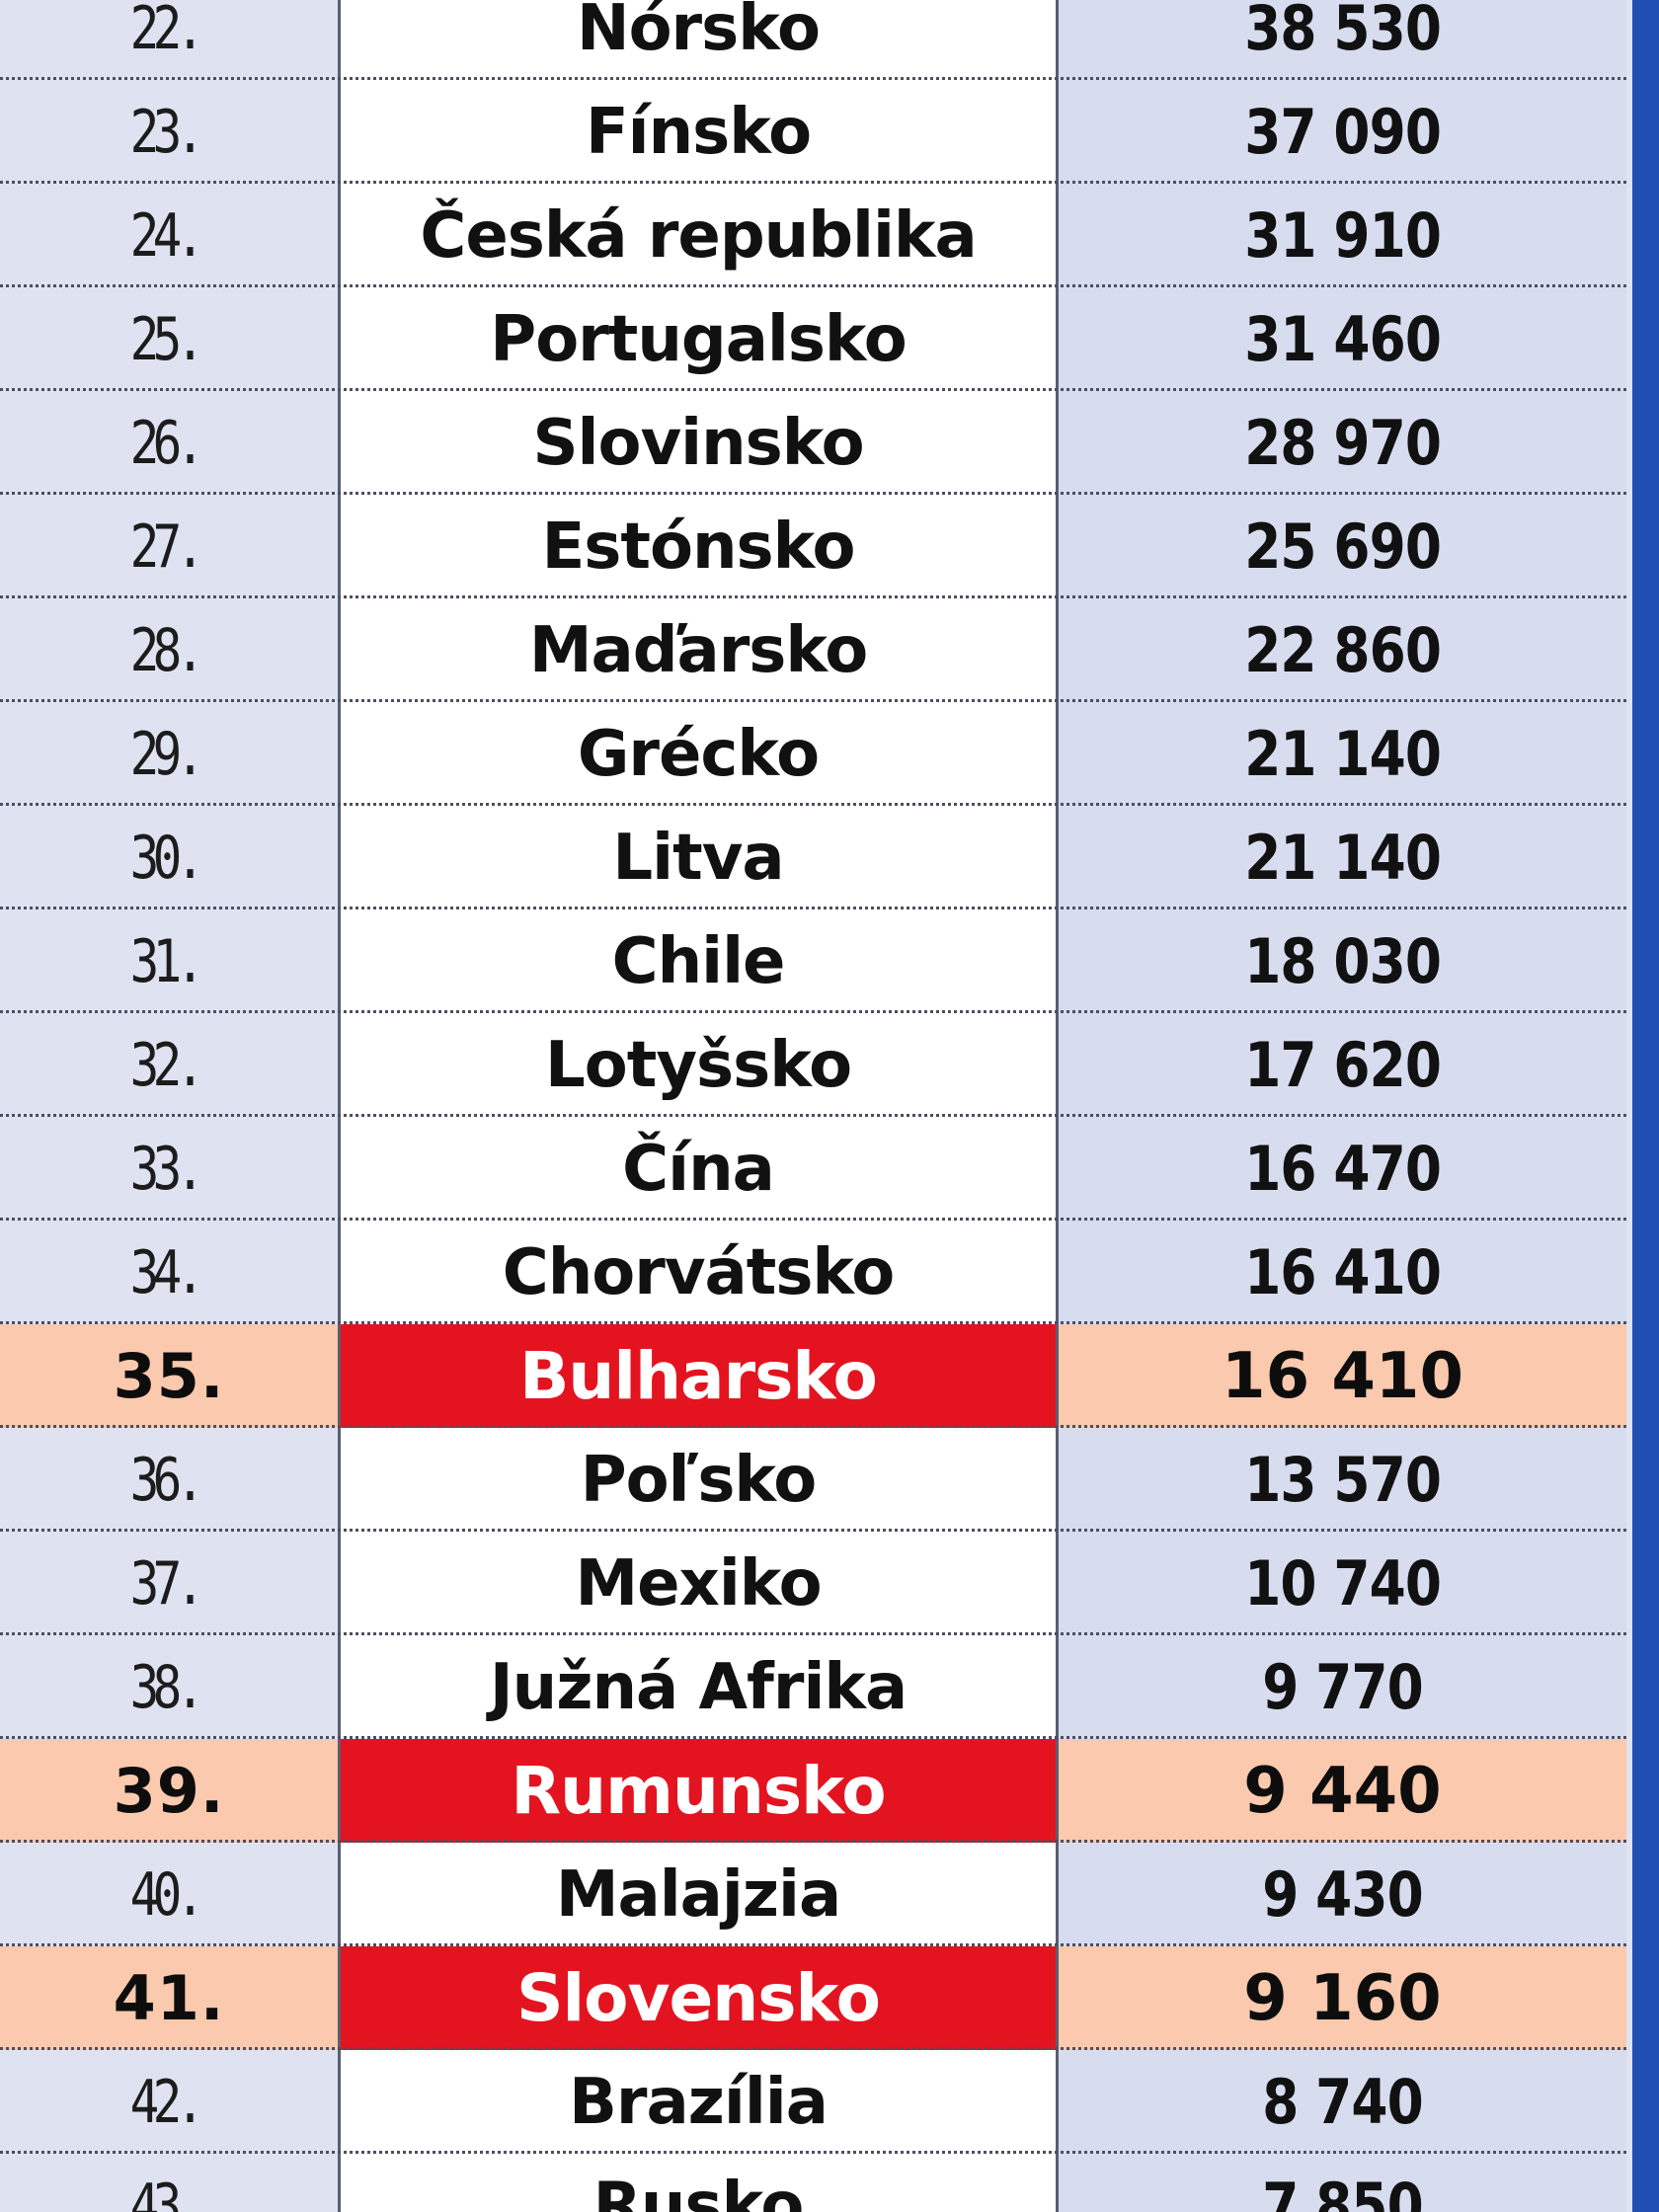  Describe the element at coordinates (1342, 1895) in the screenshot. I see `value-cell: 9 430` at that location.